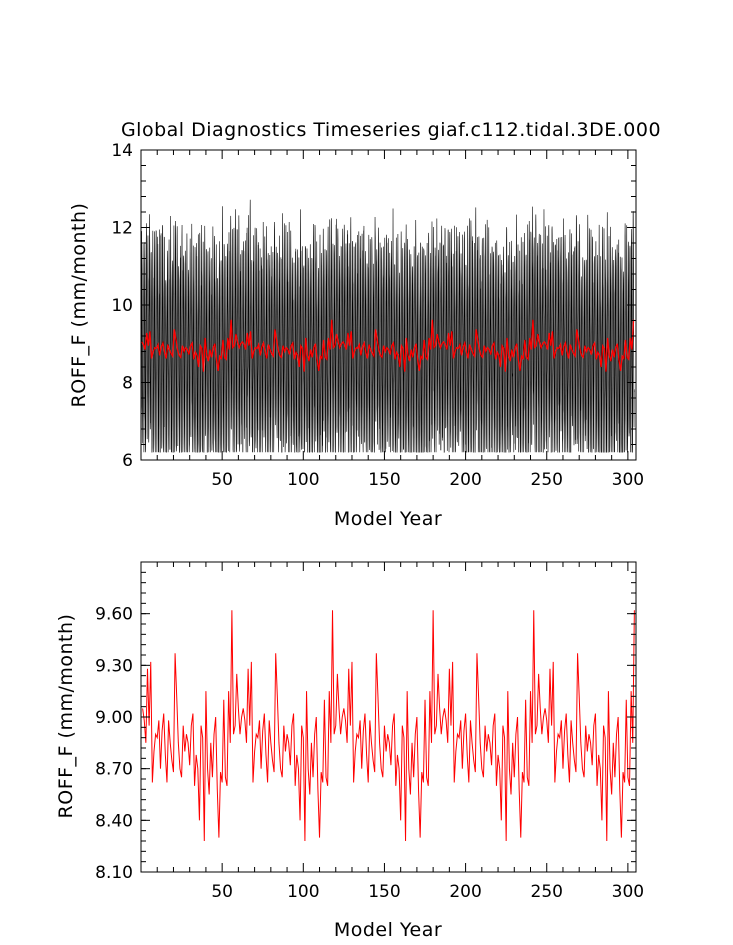 Image resolution: width=733 pixels, height=945 pixels. Describe the element at coordinates (388, 345) in the screenshot. I see `top-annual-series-line` at that location.